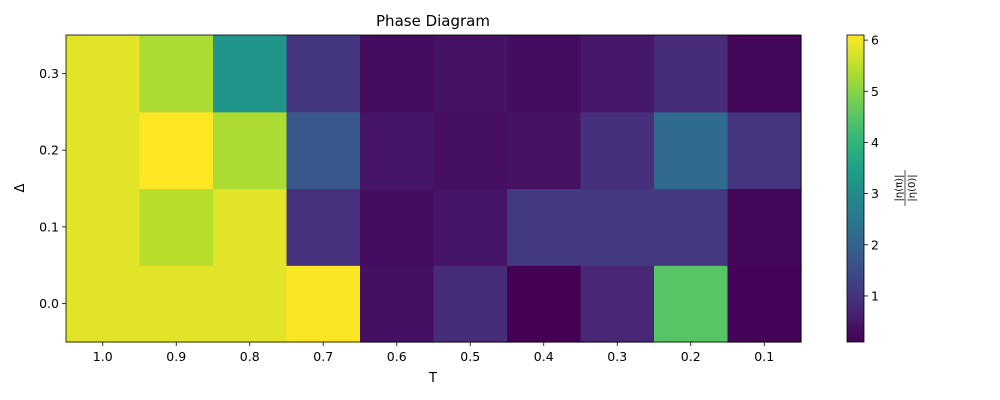 The height and width of the screenshot is (400, 1000). Describe the element at coordinates (433, 21) in the screenshot. I see `chart-title: Phase Diagram` at that location.